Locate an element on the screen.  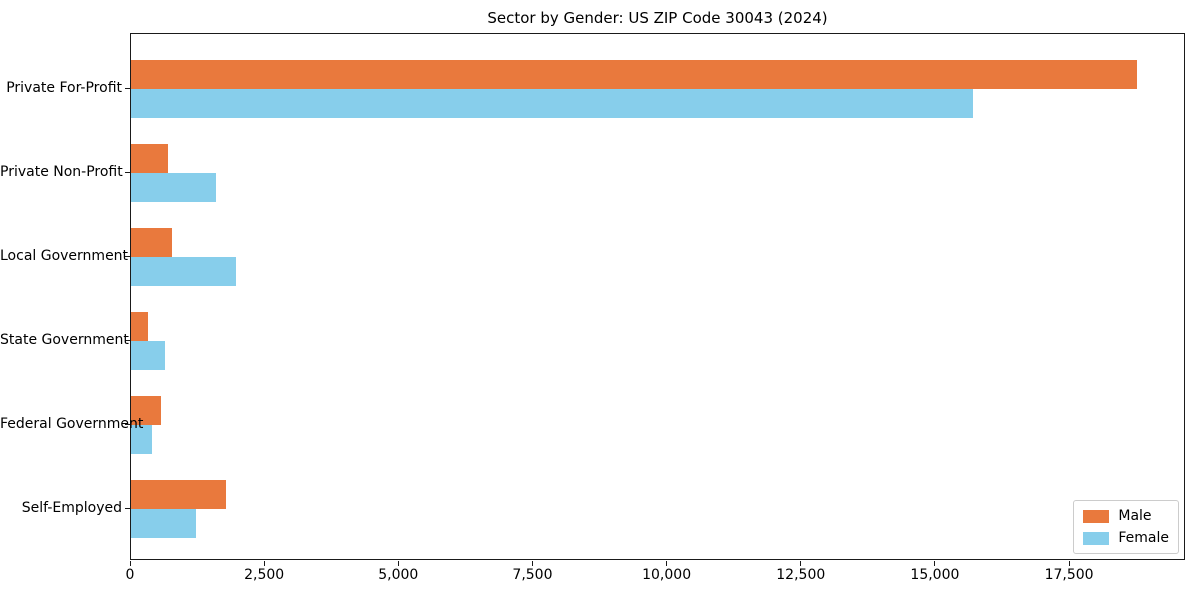
x-axis-label-7500: 7,500 is located at coordinates (532, 575).